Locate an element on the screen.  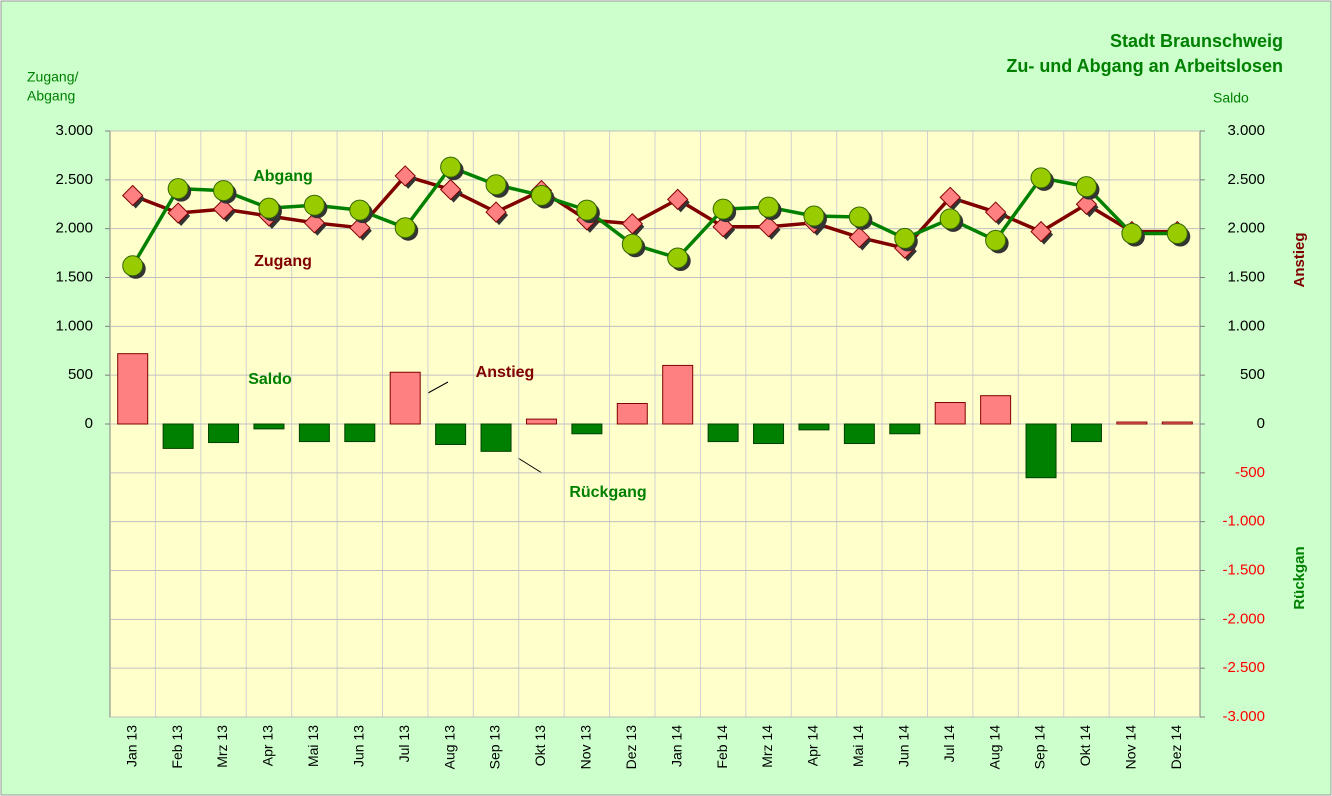
x-tick-label: Feb 13 is located at coordinates (177, 747).